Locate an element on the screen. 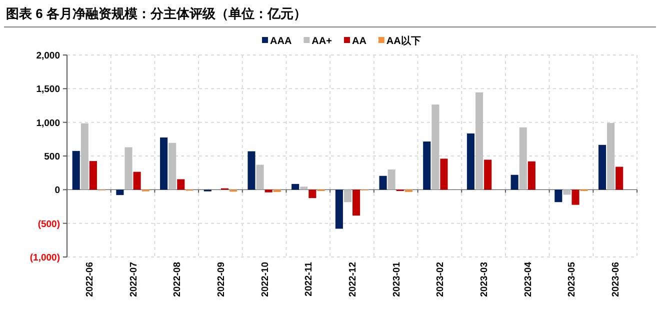  y-tick-label: 0 is located at coordinates (57, 190).